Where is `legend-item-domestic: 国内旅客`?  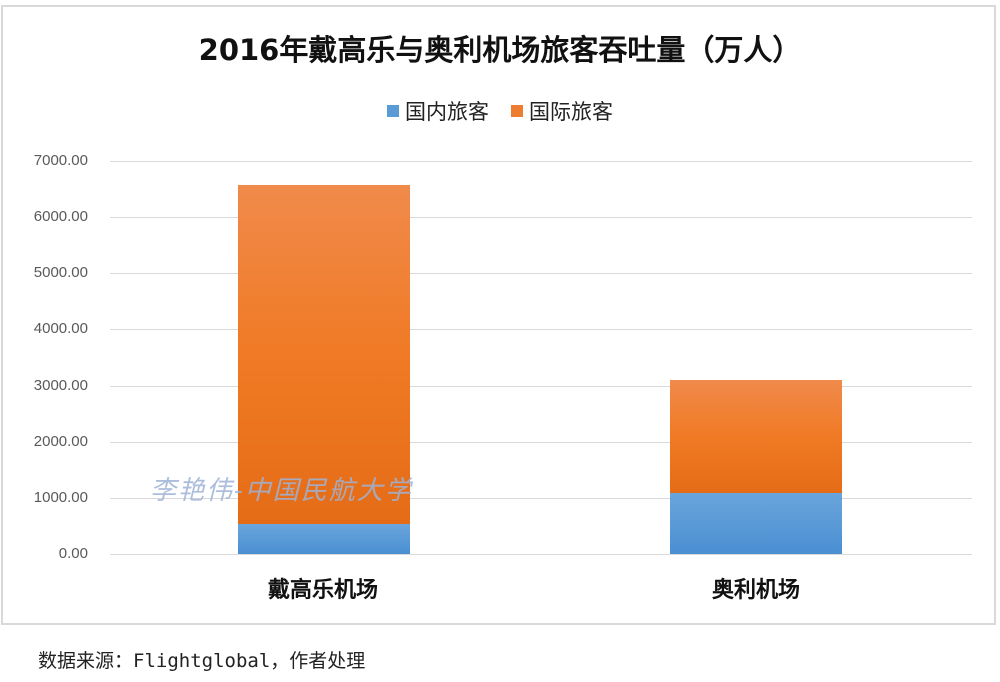 legend-item-domestic: 国内旅客 is located at coordinates (438, 111).